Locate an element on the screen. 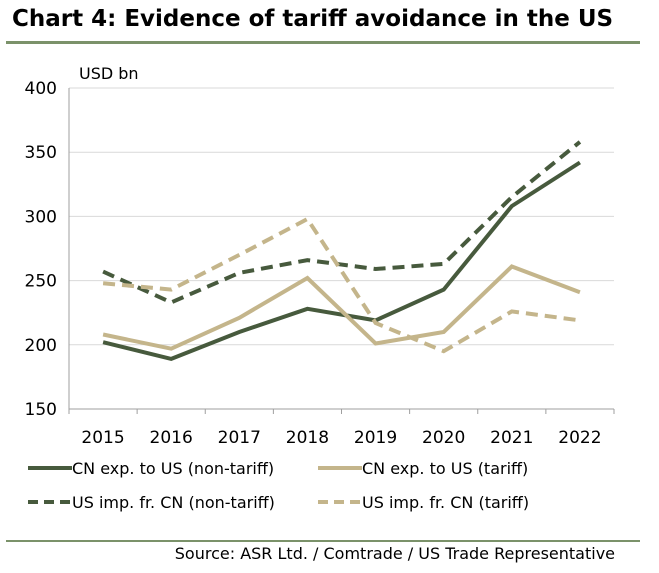  x-tick-label: 2016 is located at coordinates (171, 438).